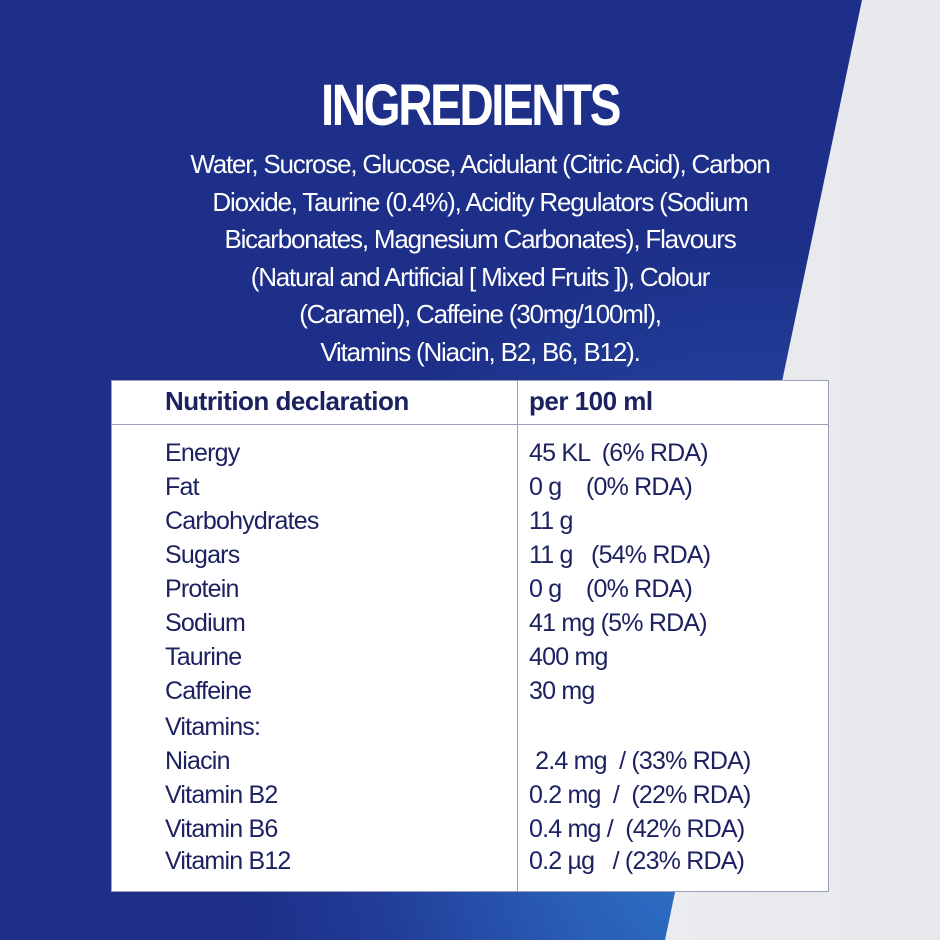  I want to click on table-row: Niacin 2.4 mg / (33% RDA), so click(470, 764).